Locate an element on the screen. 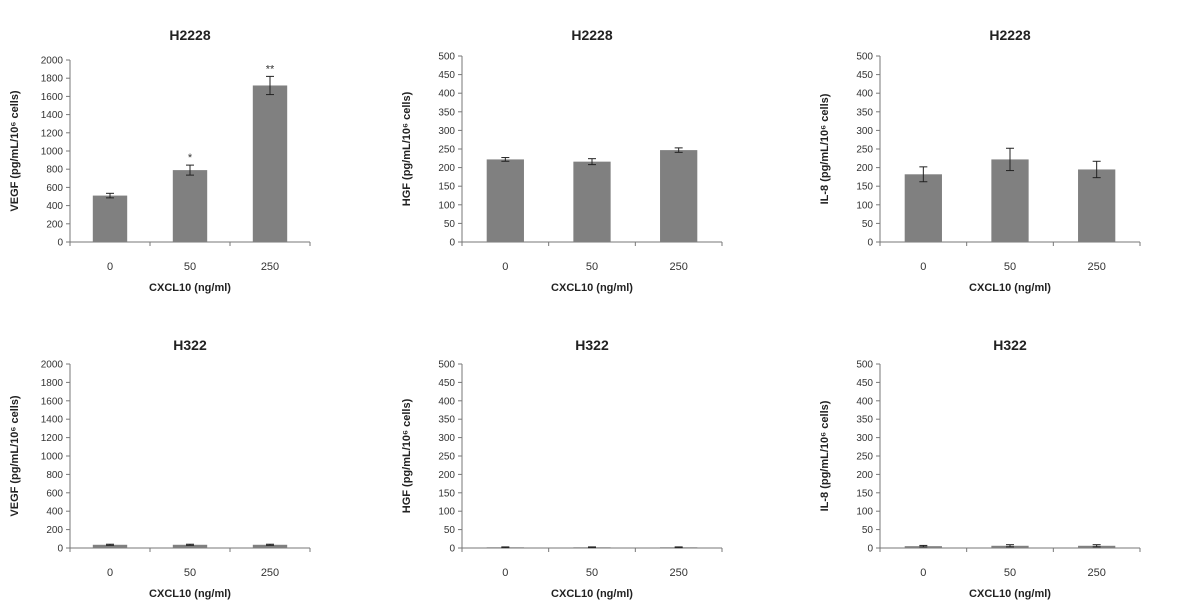 The image size is (1192, 602). y-tick-label: 1200 is located at coordinates (52, 438).